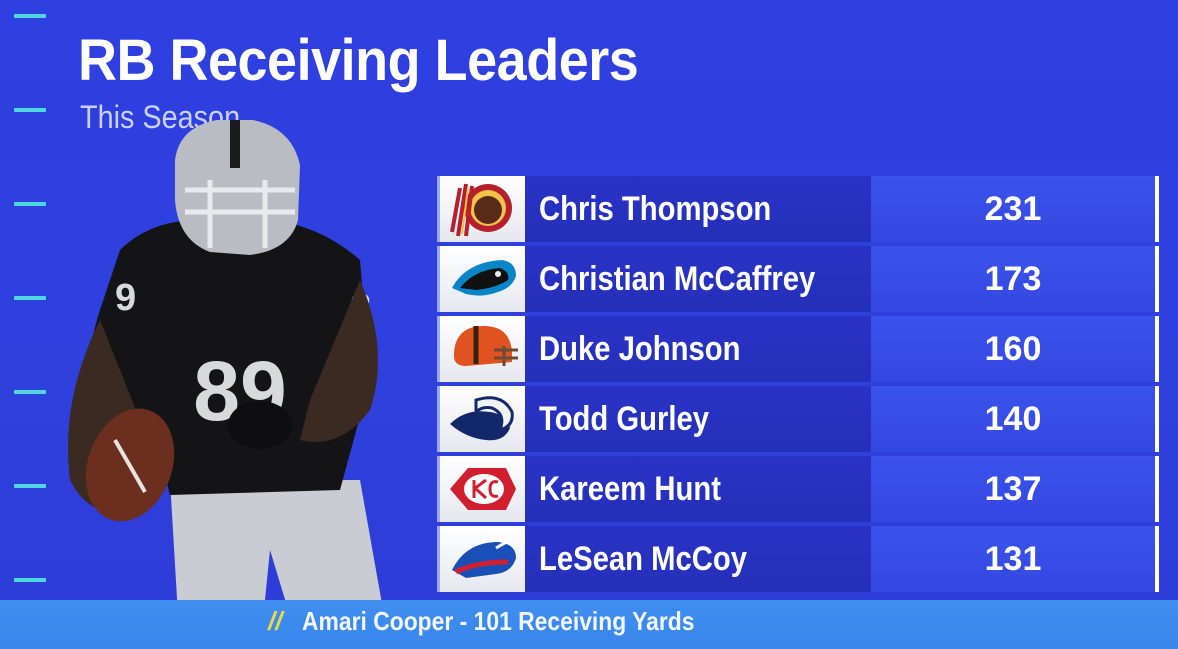 The width and height of the screenshot is (1178, 649). What do you see at coordinates (275, 621) in the screenshot?
I see `caption-marker: //` at bounding box center [275, 621].